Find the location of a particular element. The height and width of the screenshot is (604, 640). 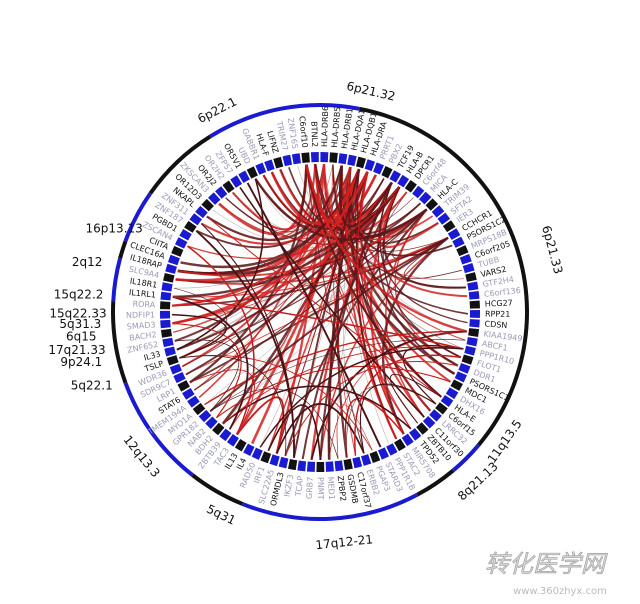

region-label: 17q12-21 is located at coordinates (344, 542).